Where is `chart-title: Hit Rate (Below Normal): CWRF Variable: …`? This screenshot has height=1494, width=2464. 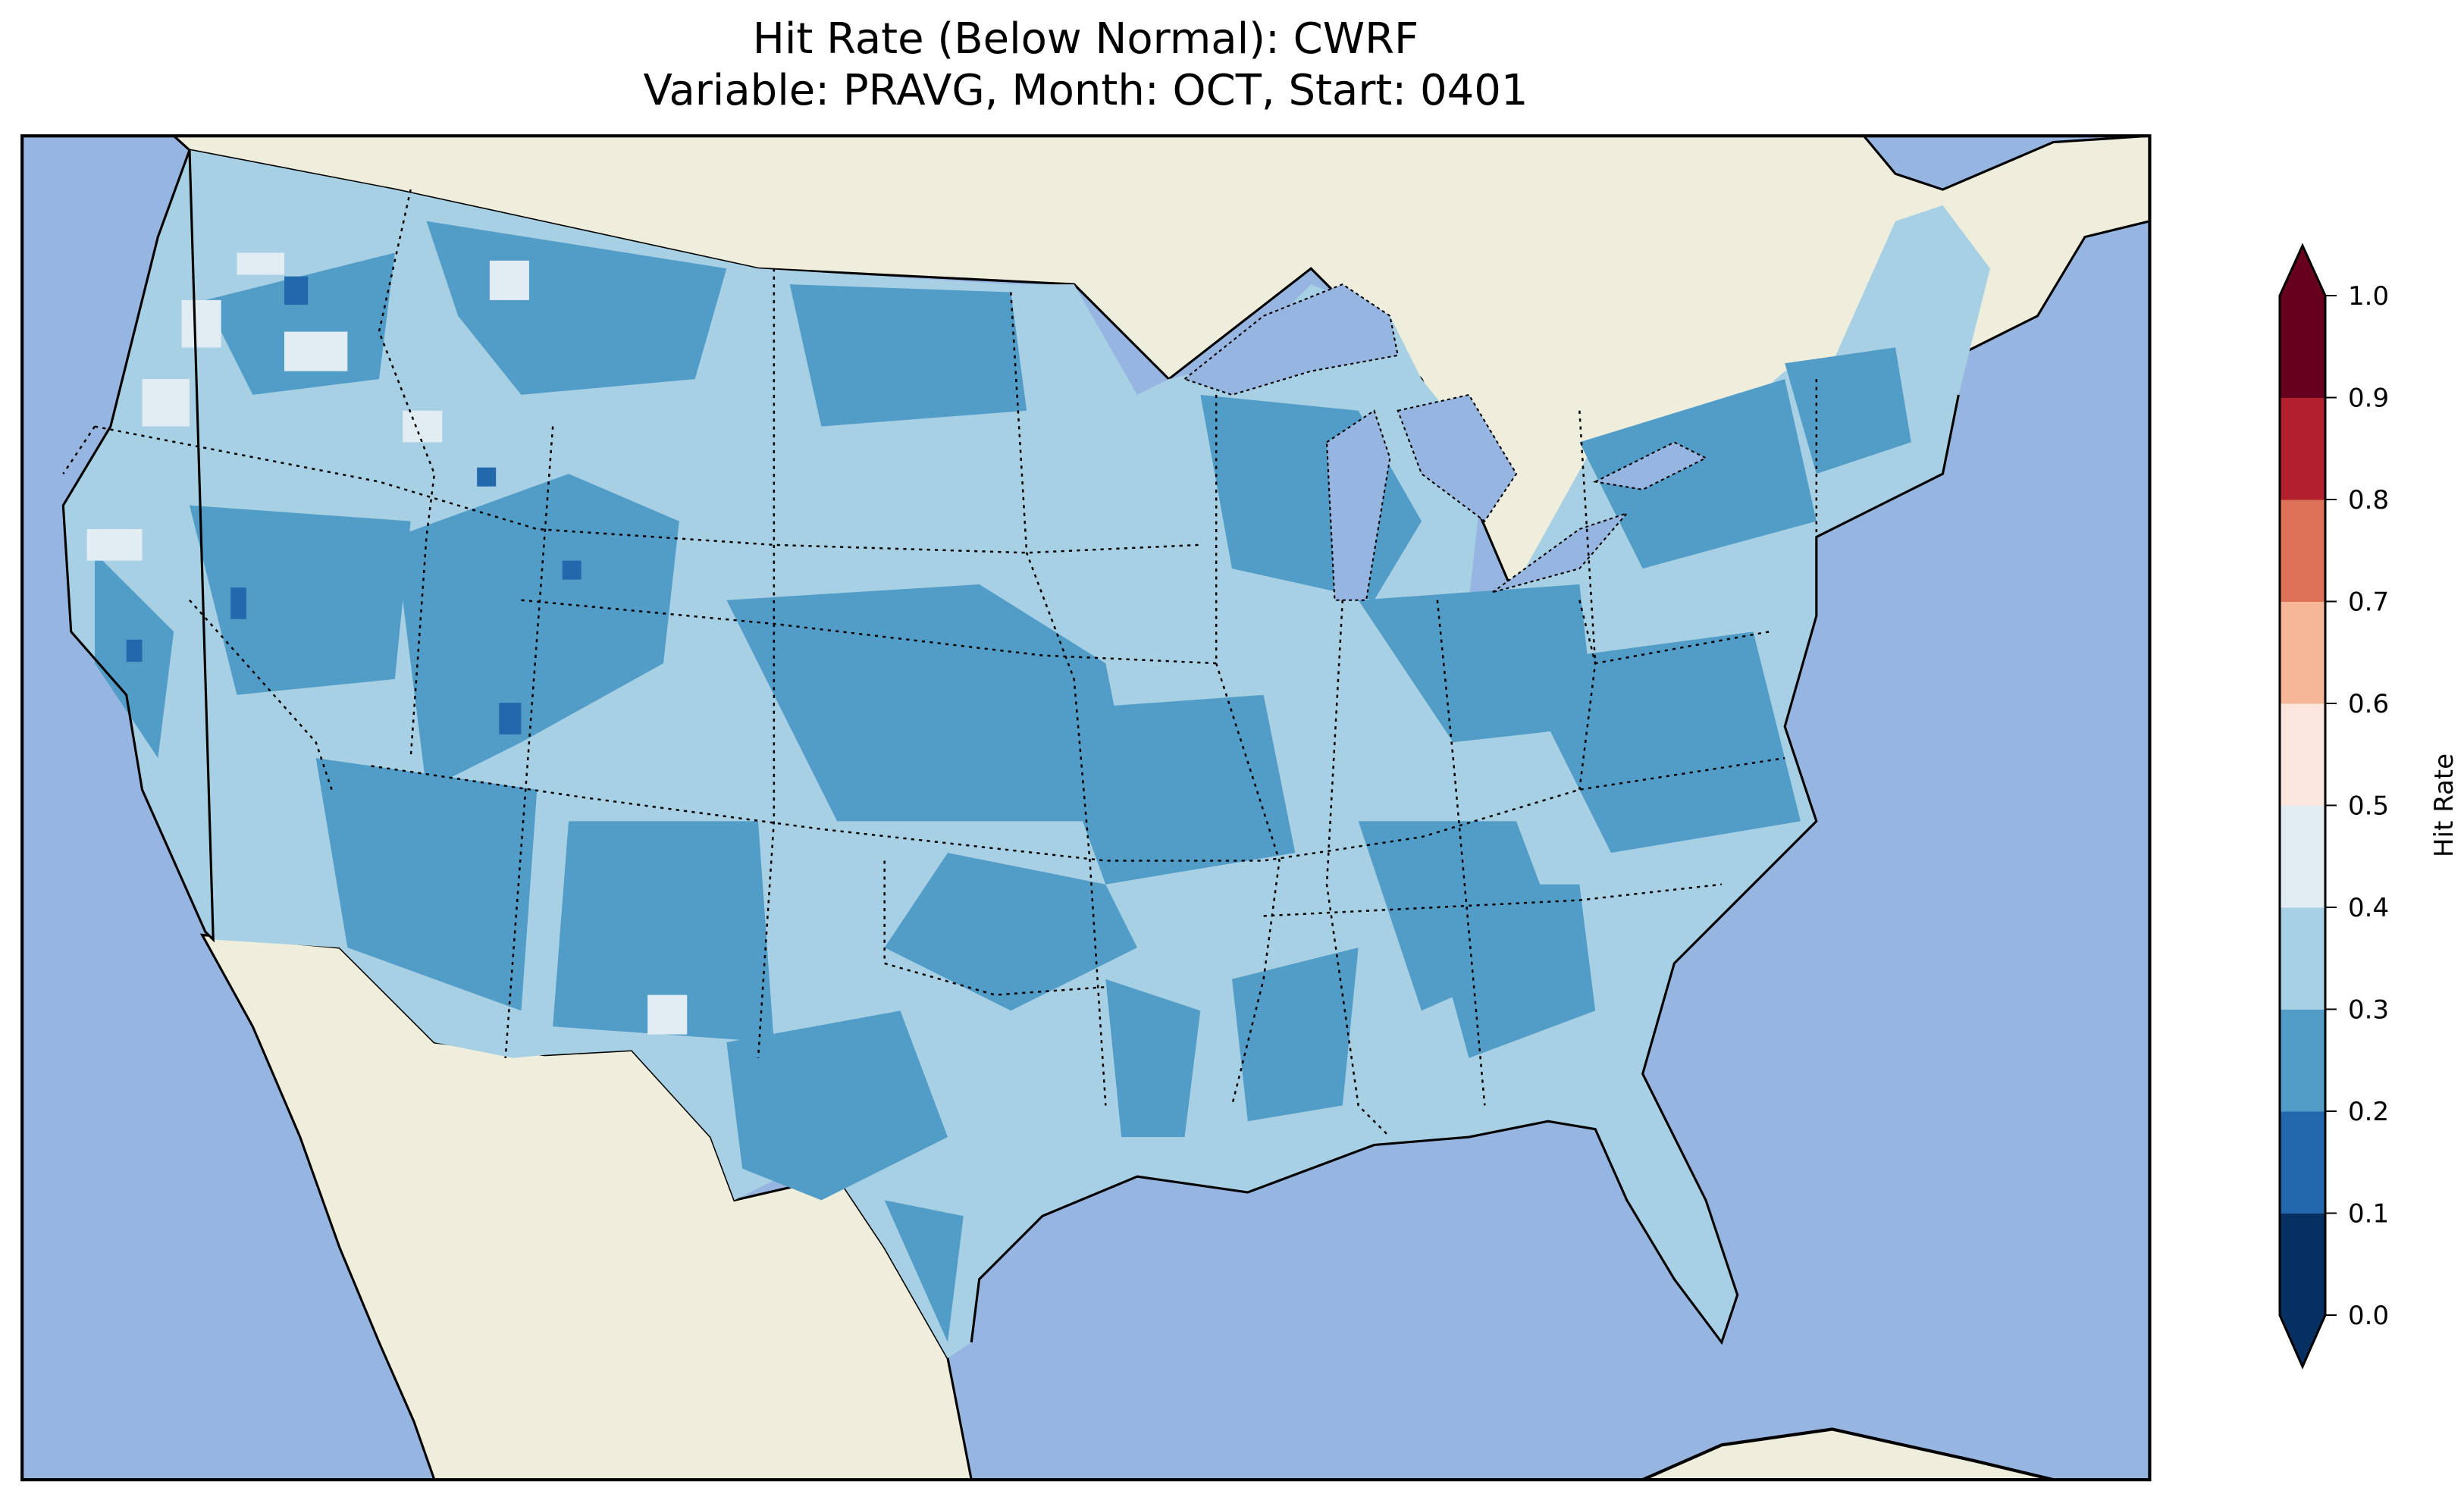
chart-title: Hit Rate (Below Normal): CWRF Variable: … is located at coordinates (1086, 65).